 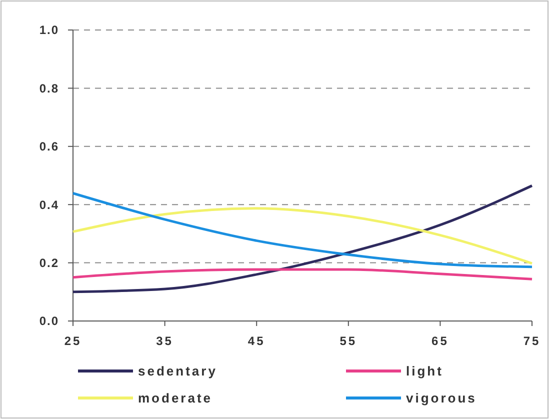 I want to click on x-tick-label: 55, so click(x=349, y=341).